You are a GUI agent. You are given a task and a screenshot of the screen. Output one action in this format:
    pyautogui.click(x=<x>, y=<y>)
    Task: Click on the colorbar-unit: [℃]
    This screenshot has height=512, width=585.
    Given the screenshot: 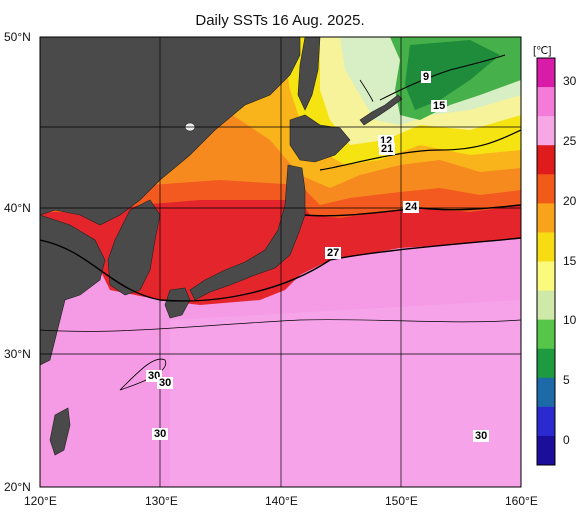 What is the action you would take?
    pyautogui.click(x=542, y=51)
    